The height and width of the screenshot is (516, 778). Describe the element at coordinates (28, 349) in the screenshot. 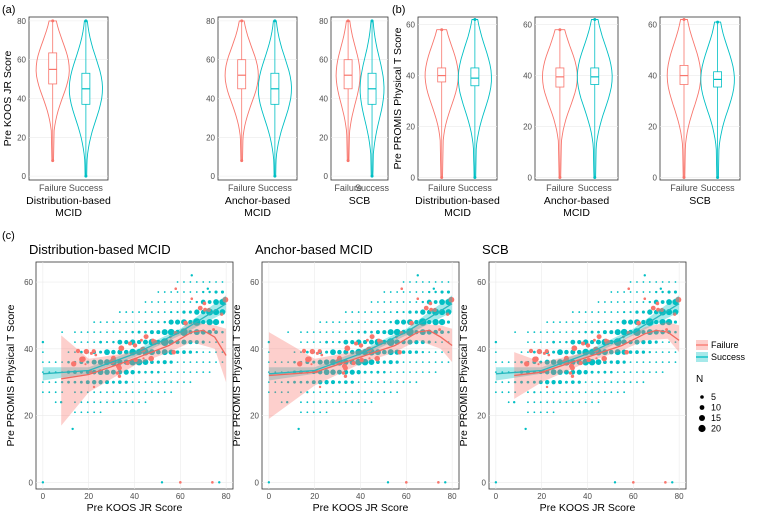

I see `y-tick-label: 40` at that location.